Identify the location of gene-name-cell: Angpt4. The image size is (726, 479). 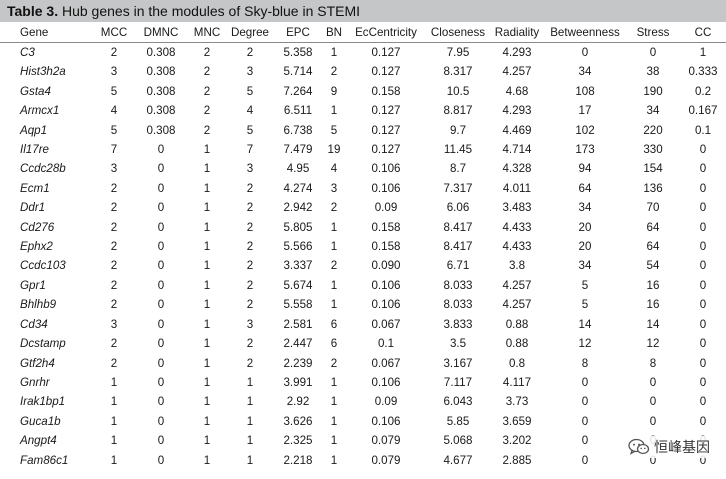
(38, 441).